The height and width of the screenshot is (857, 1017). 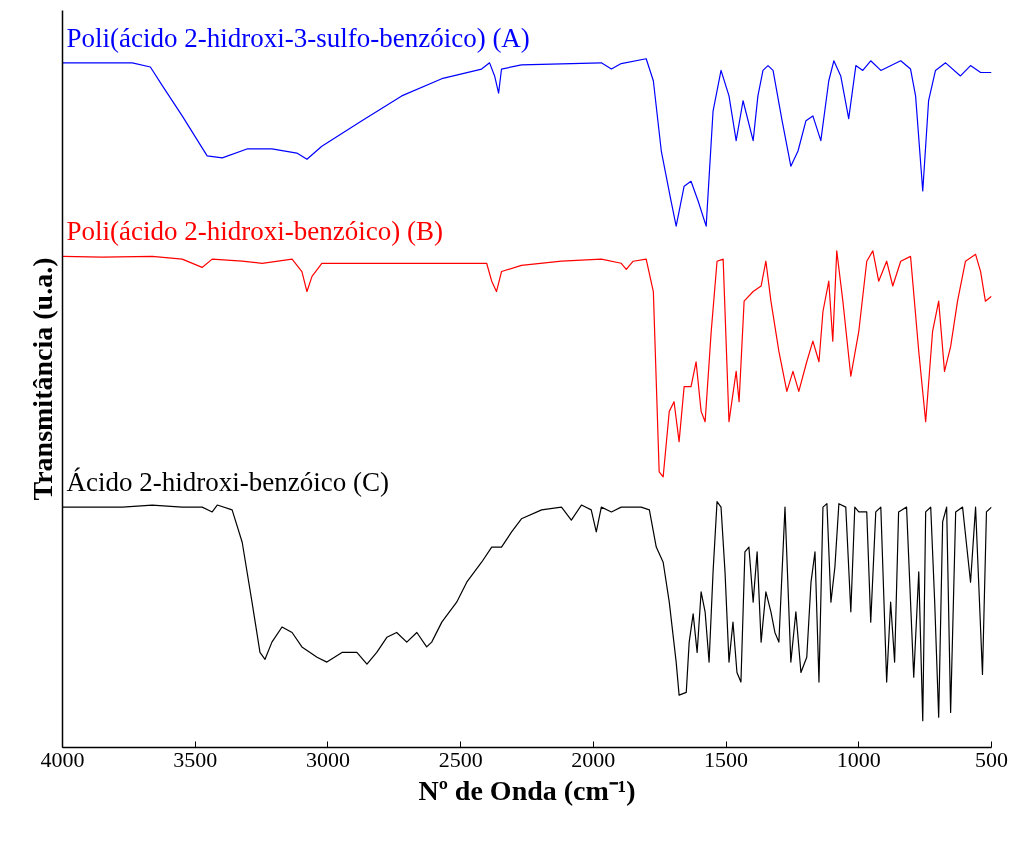 What do you see at coordinates (327, 759) in the screenshot?
I see `x-tick-label: 3000` at bounding box center [327, 759].